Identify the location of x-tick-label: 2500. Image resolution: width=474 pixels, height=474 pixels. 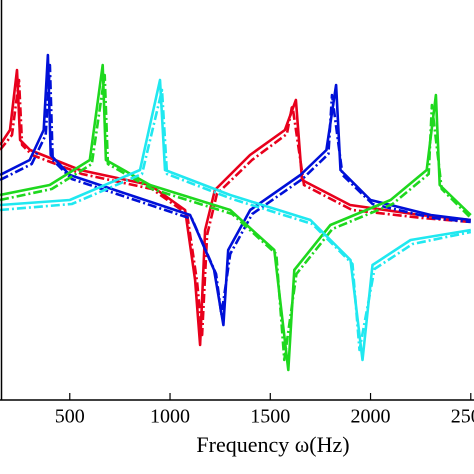
(462, 417).